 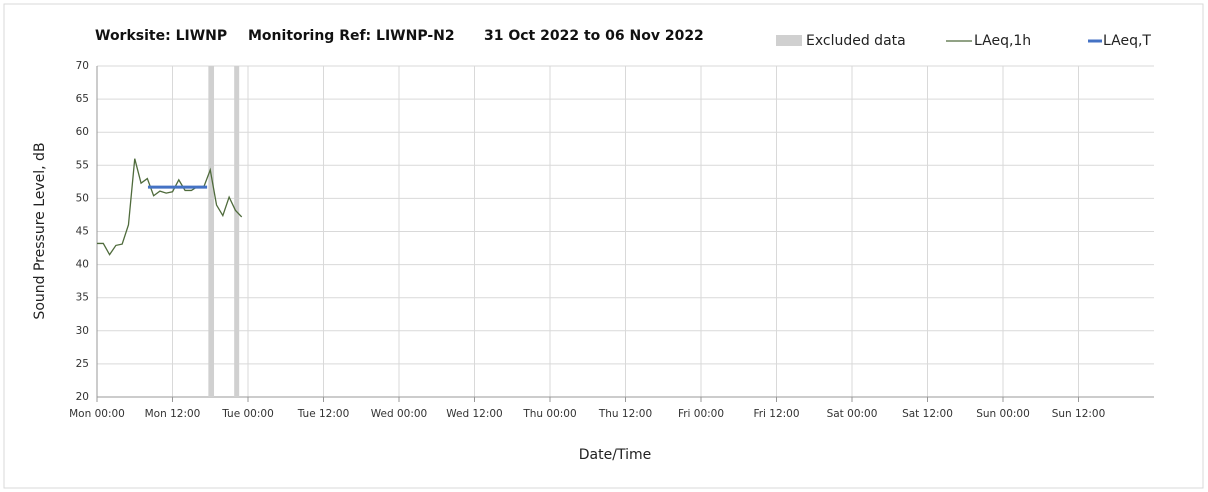 What do you see at coordinates (161, 36) in the screenshot?
I see `chart-title: Worksite: LIWNP` at bounding box center [161, 36].